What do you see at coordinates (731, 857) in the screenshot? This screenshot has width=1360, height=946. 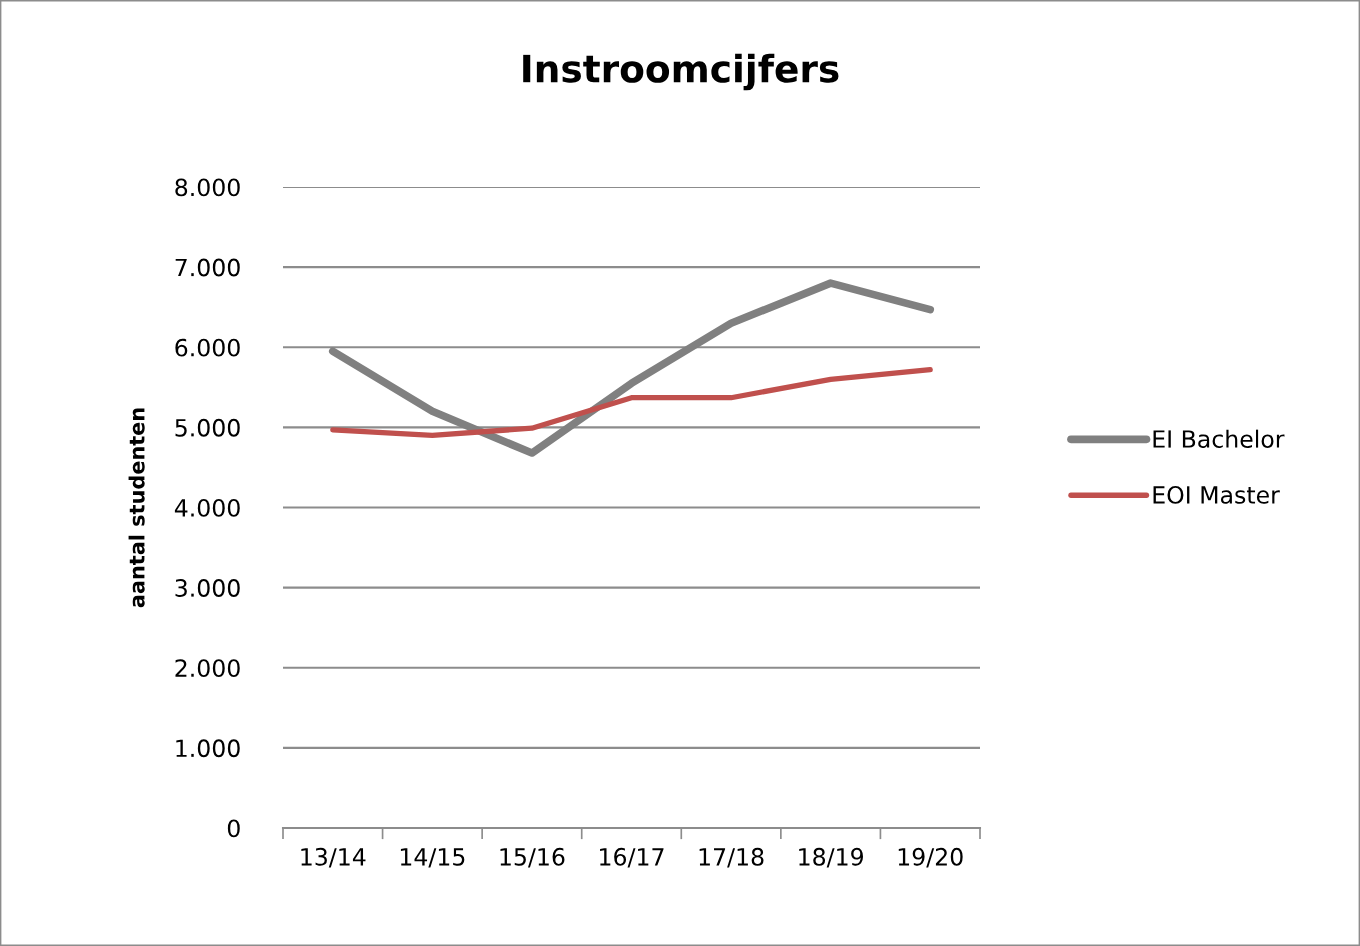 I see `x-tick-label: 17/18` at bounding box center [731, 857].